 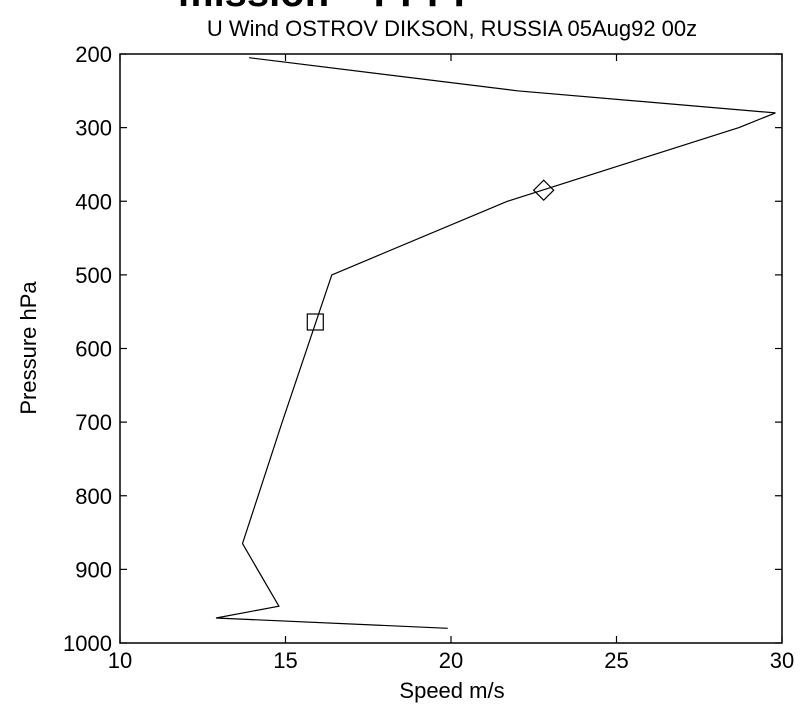 What do you see at coordinates (430, 255) in the screenshot?
I see `markers` at bounding box center [430, 255].